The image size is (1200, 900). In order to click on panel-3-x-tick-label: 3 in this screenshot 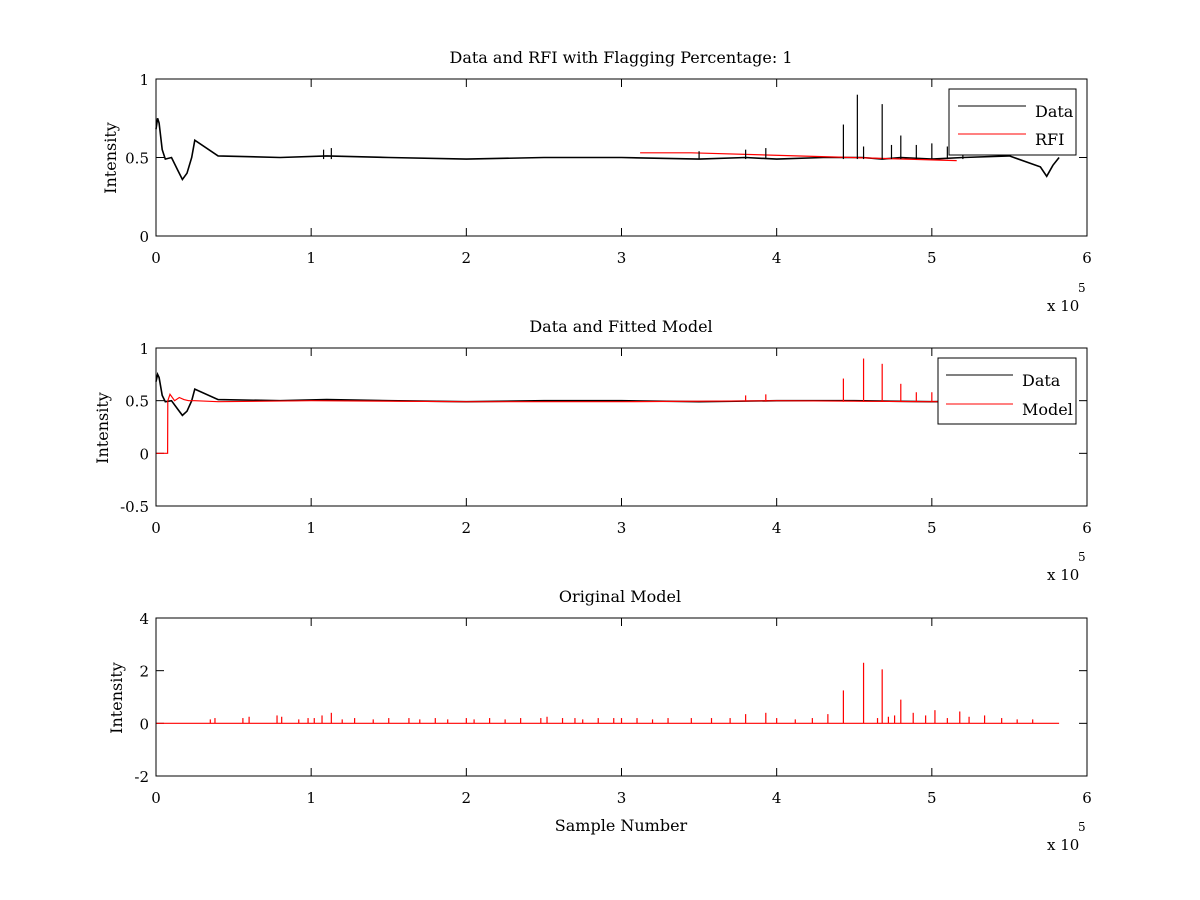, I will do `click(622, 798)`.